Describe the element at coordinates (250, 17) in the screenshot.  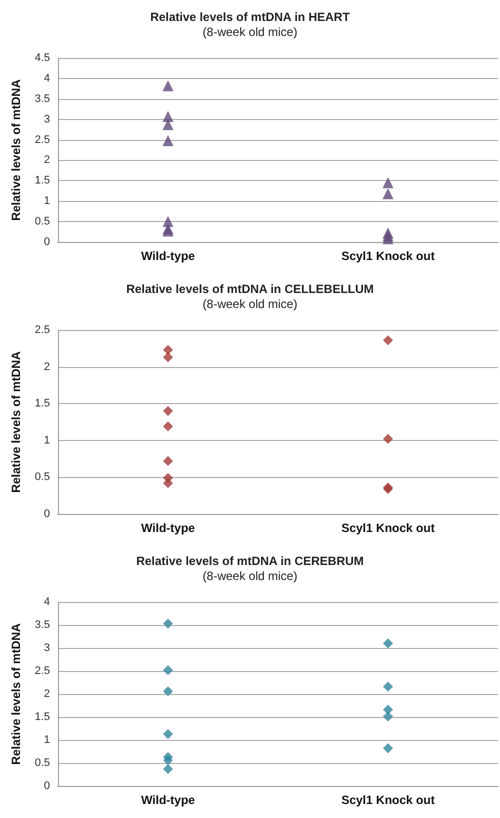
I see `chart-title: Relative levels of mtDNA in HEART` at that location.